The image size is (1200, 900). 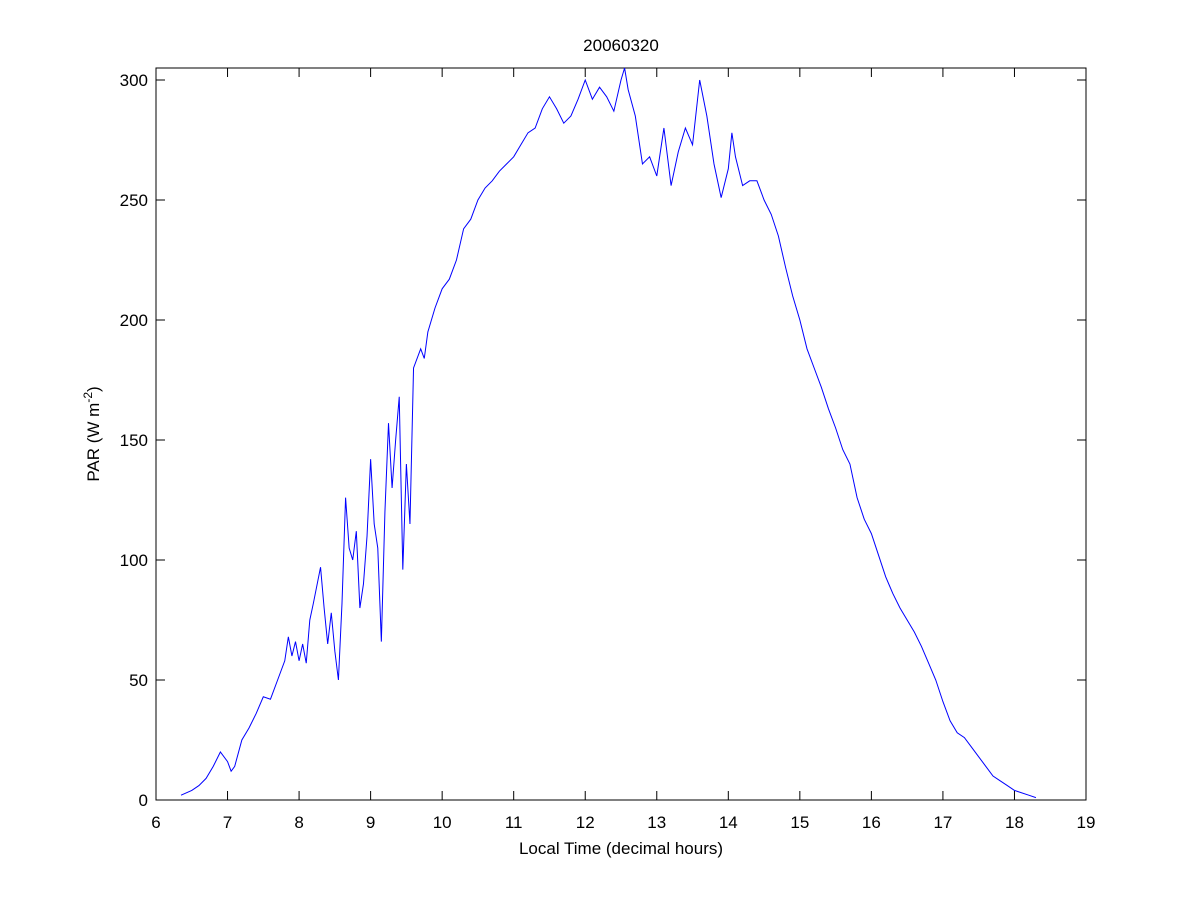 I want to click on y-tick-label: 100, so click(x=134, y=560).